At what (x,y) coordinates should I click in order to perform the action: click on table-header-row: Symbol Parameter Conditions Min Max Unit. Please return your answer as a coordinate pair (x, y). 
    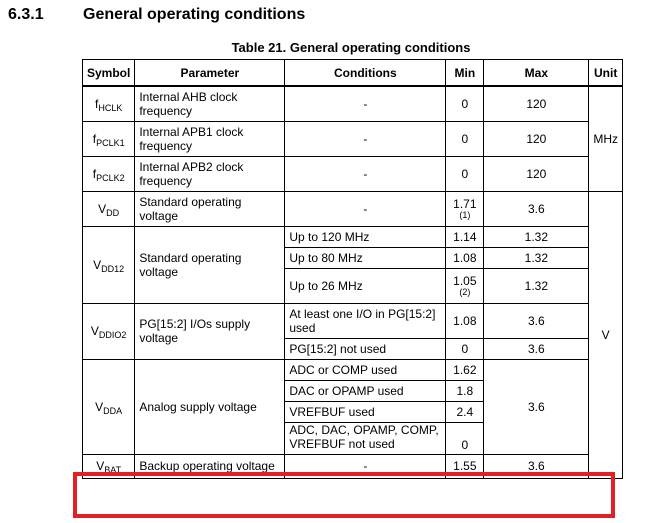
    Looking at the image, I should click on (352, 73).